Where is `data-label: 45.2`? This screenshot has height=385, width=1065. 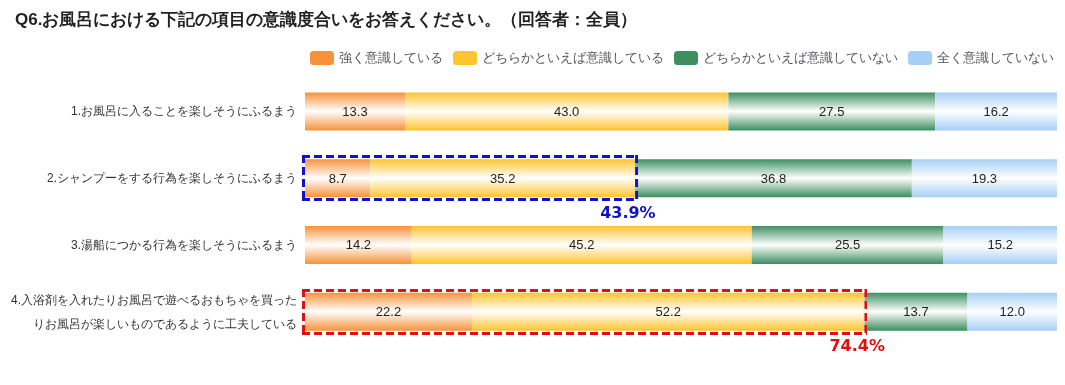 data-label: 45.2 is located at coordinates (582, 245).